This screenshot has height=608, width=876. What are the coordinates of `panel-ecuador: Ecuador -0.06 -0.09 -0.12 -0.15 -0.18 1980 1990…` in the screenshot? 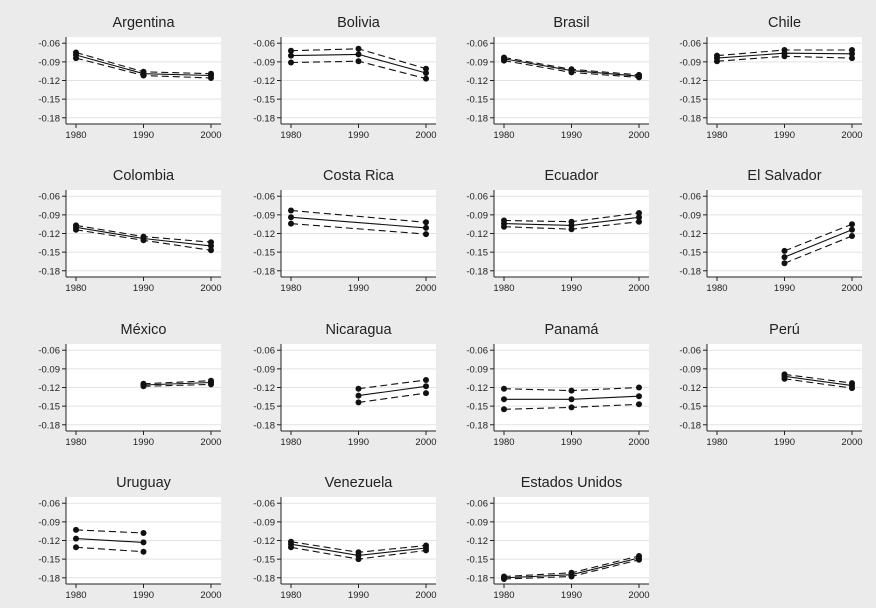 It's located at (557, 231).